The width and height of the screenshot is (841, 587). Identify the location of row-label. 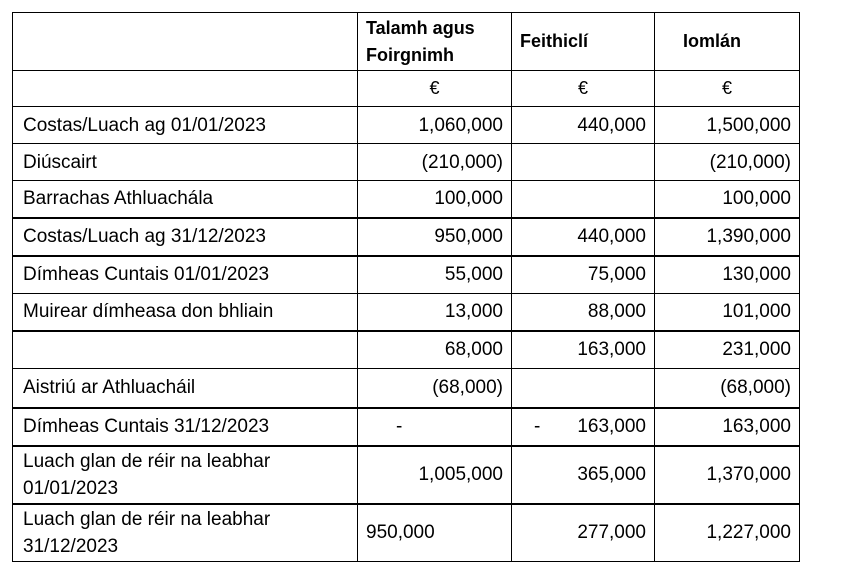
(185, 349).